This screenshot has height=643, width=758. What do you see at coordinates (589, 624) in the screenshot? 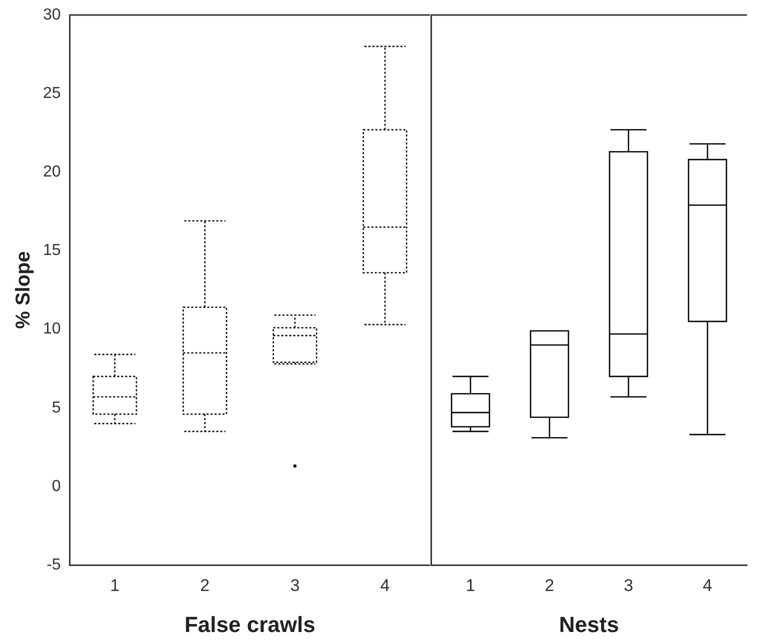
I see `x-axis-title: Nests` at bounding box center [589, 624].